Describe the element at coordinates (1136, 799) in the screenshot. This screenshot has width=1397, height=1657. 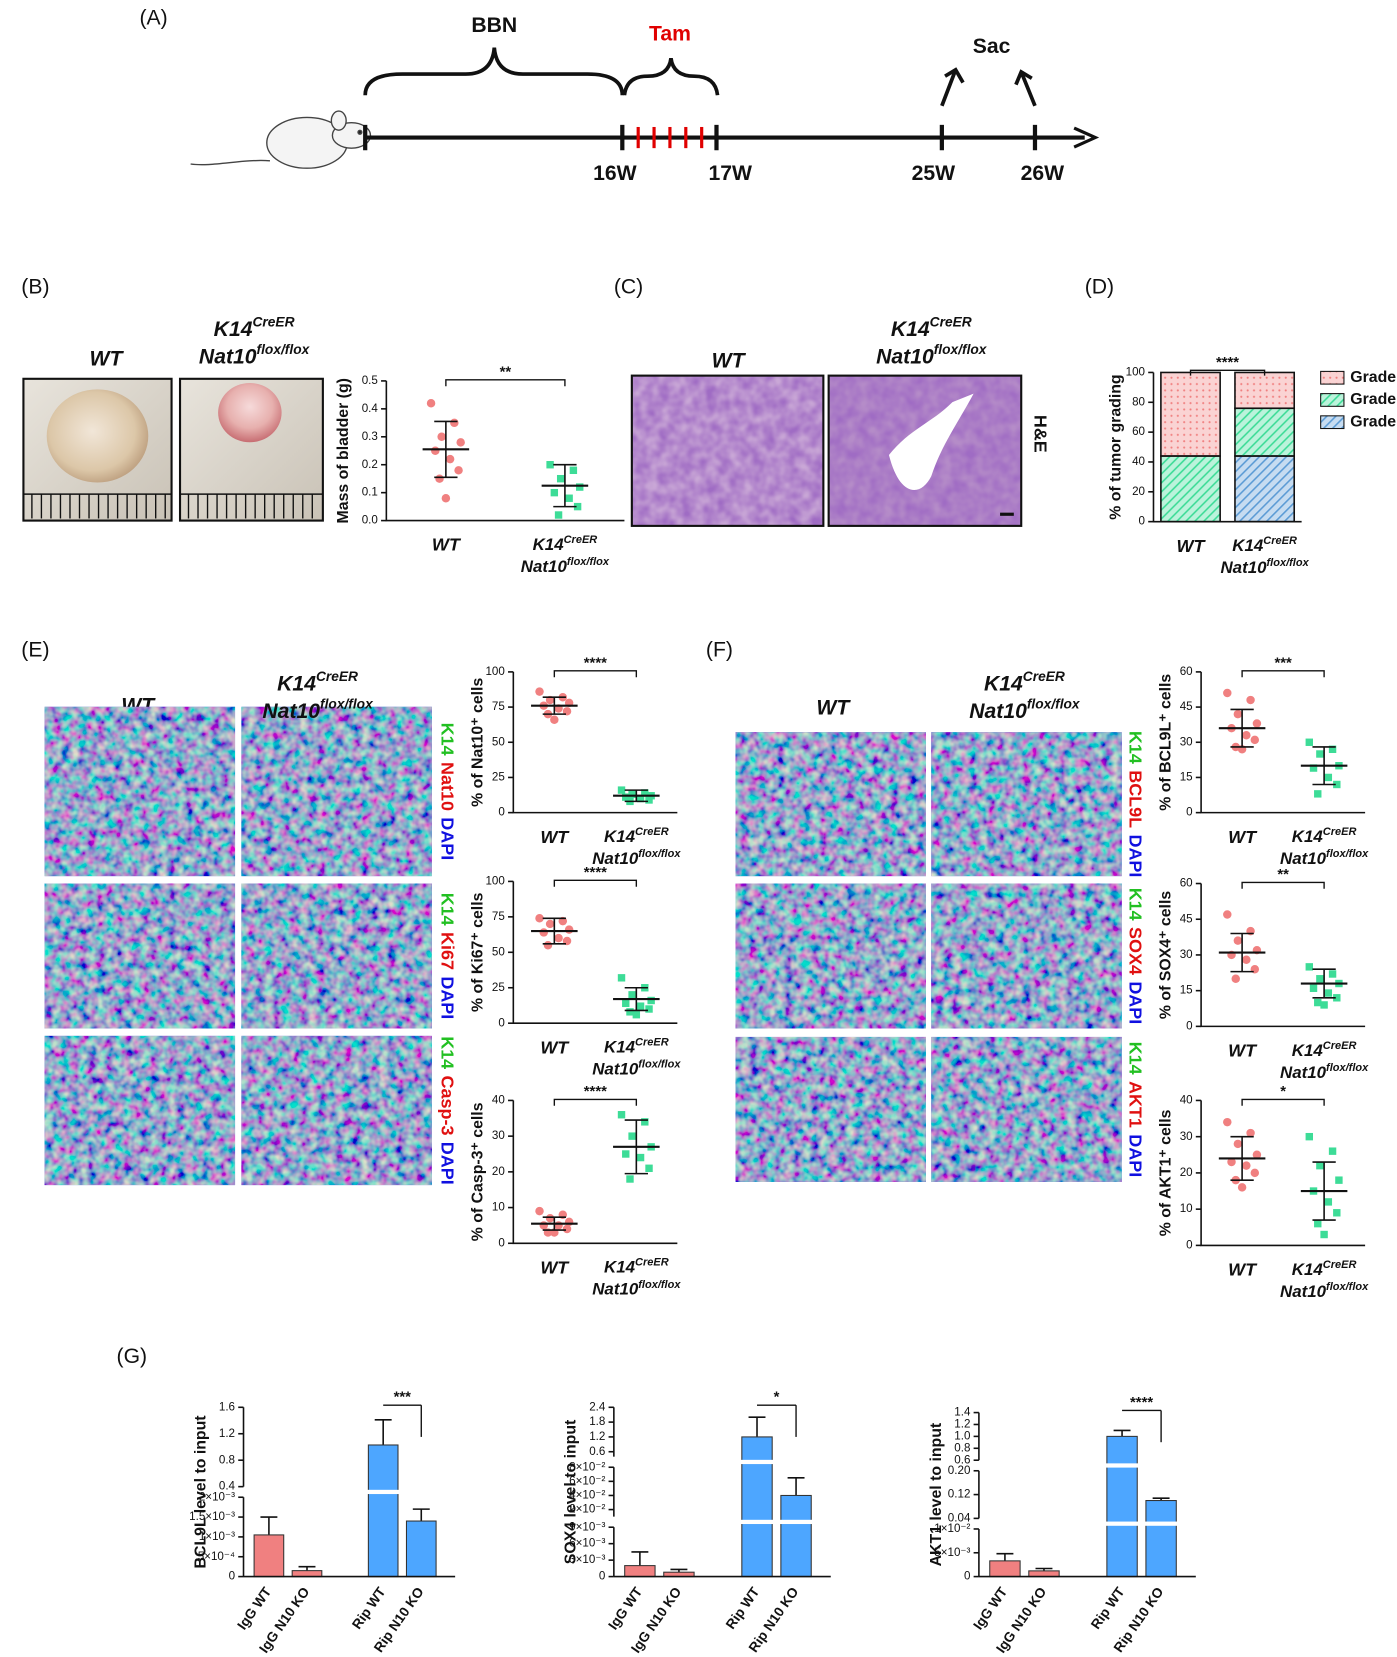
I see `stain-name: BCL9L` at that location.